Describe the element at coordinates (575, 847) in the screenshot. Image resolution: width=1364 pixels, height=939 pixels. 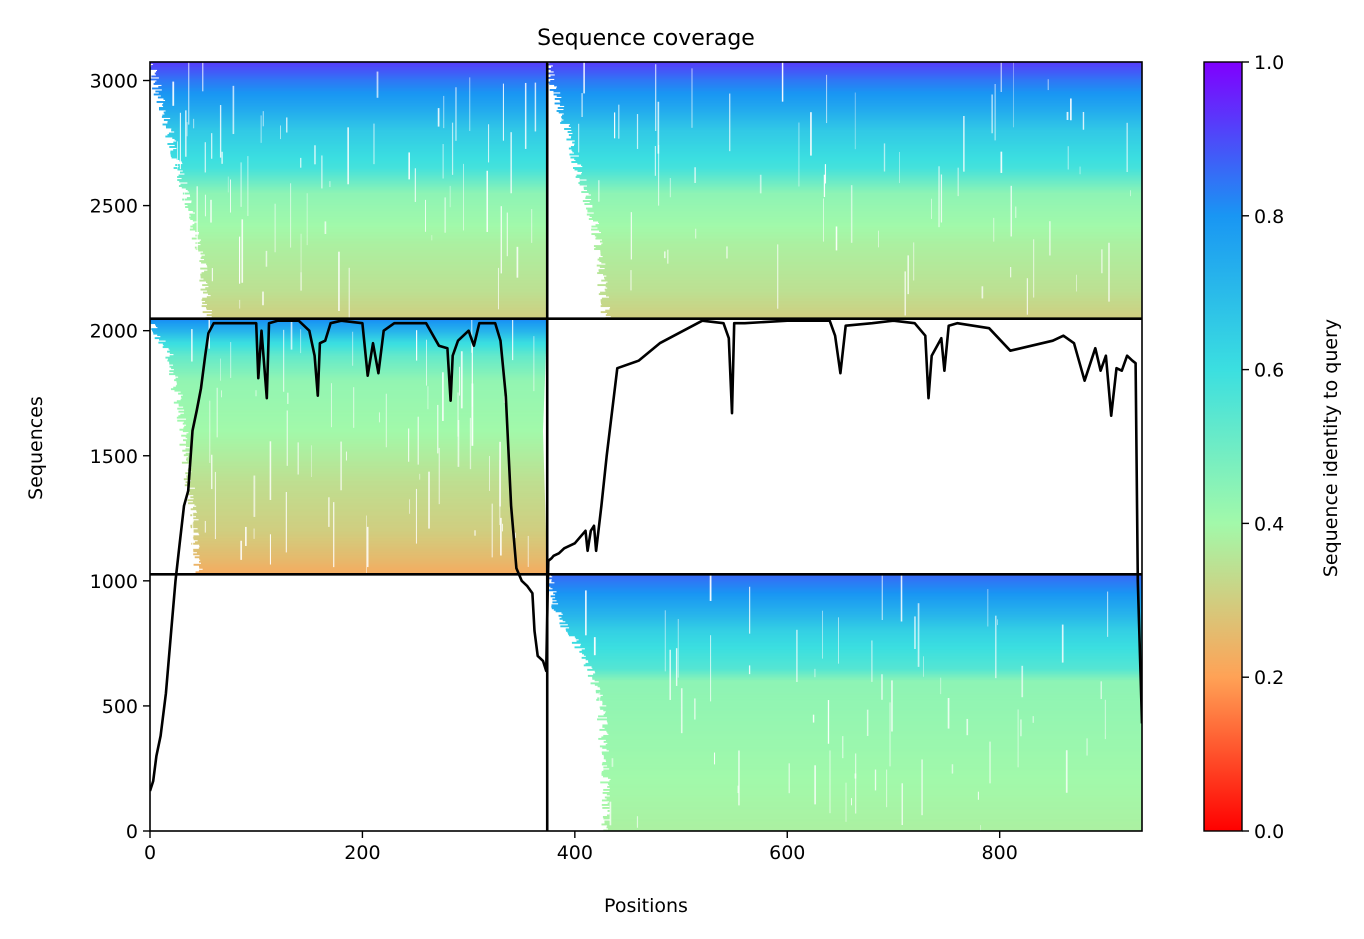
I see `x-tick: 400` at that location.